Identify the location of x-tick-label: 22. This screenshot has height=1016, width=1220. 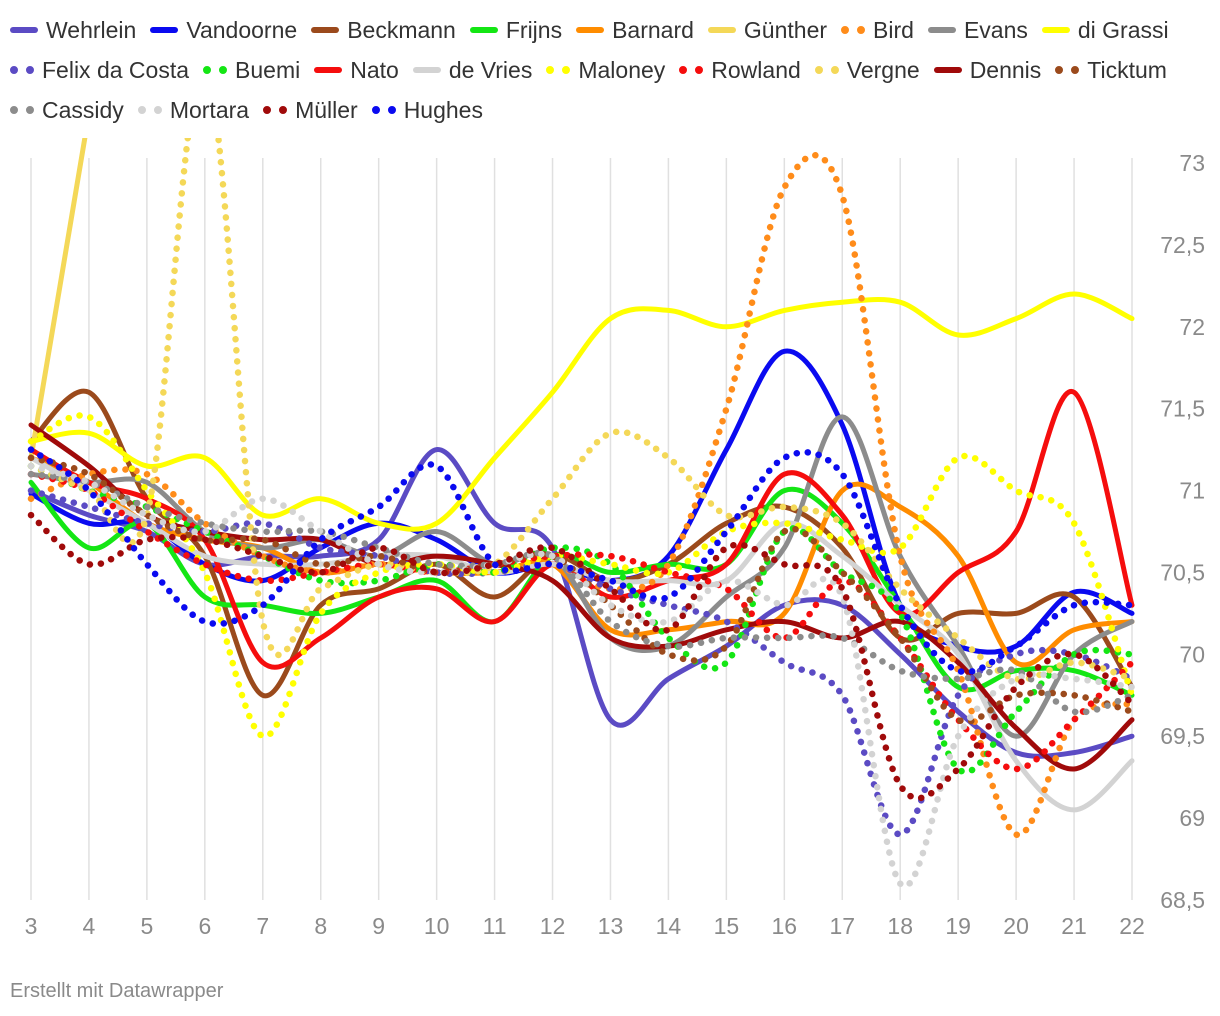
(1132, 926).